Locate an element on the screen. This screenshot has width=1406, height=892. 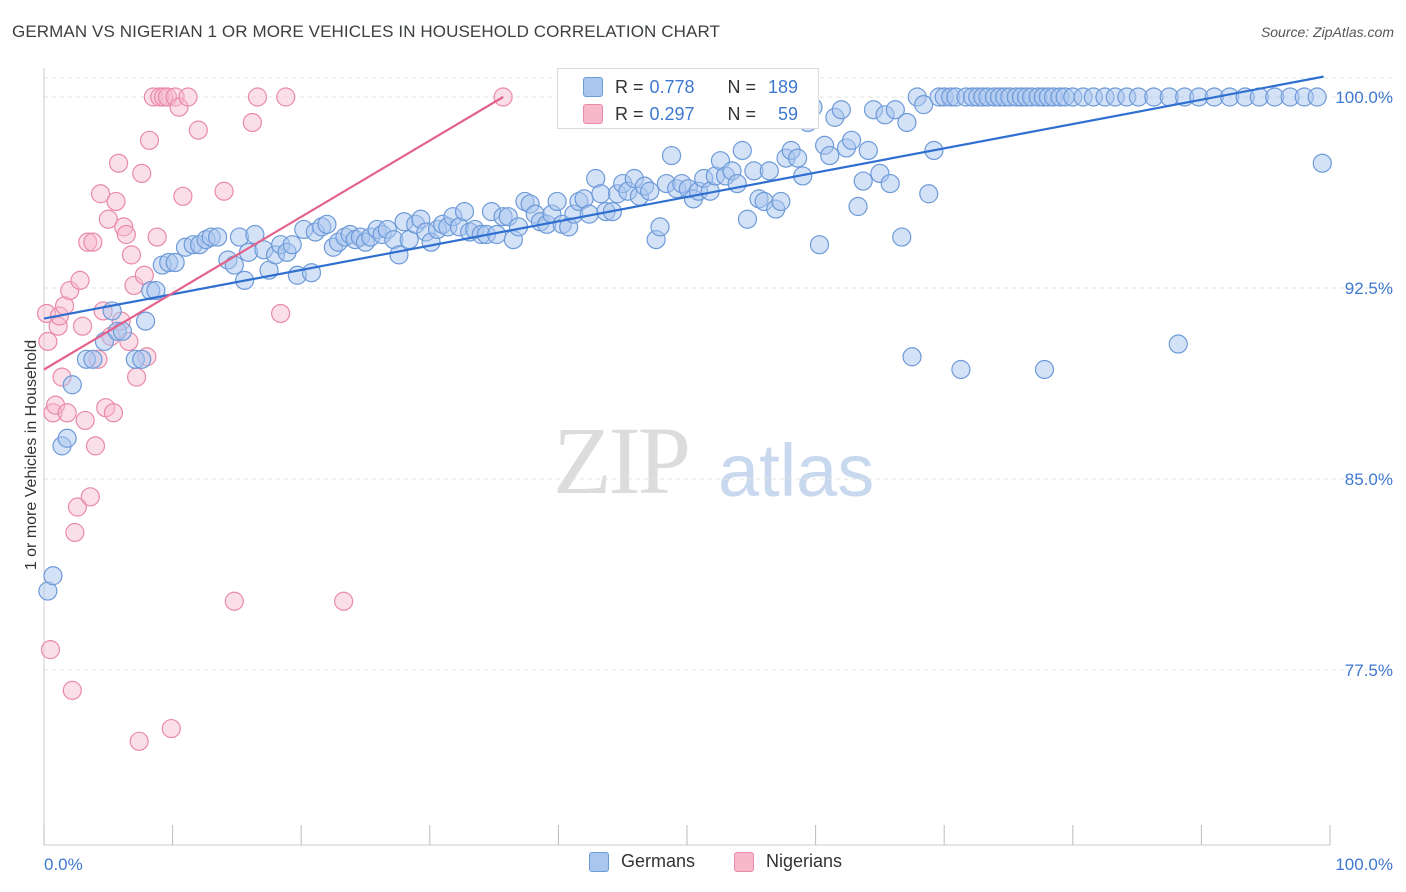
n-value-germans: 189 is located at coordinates (783, 86).